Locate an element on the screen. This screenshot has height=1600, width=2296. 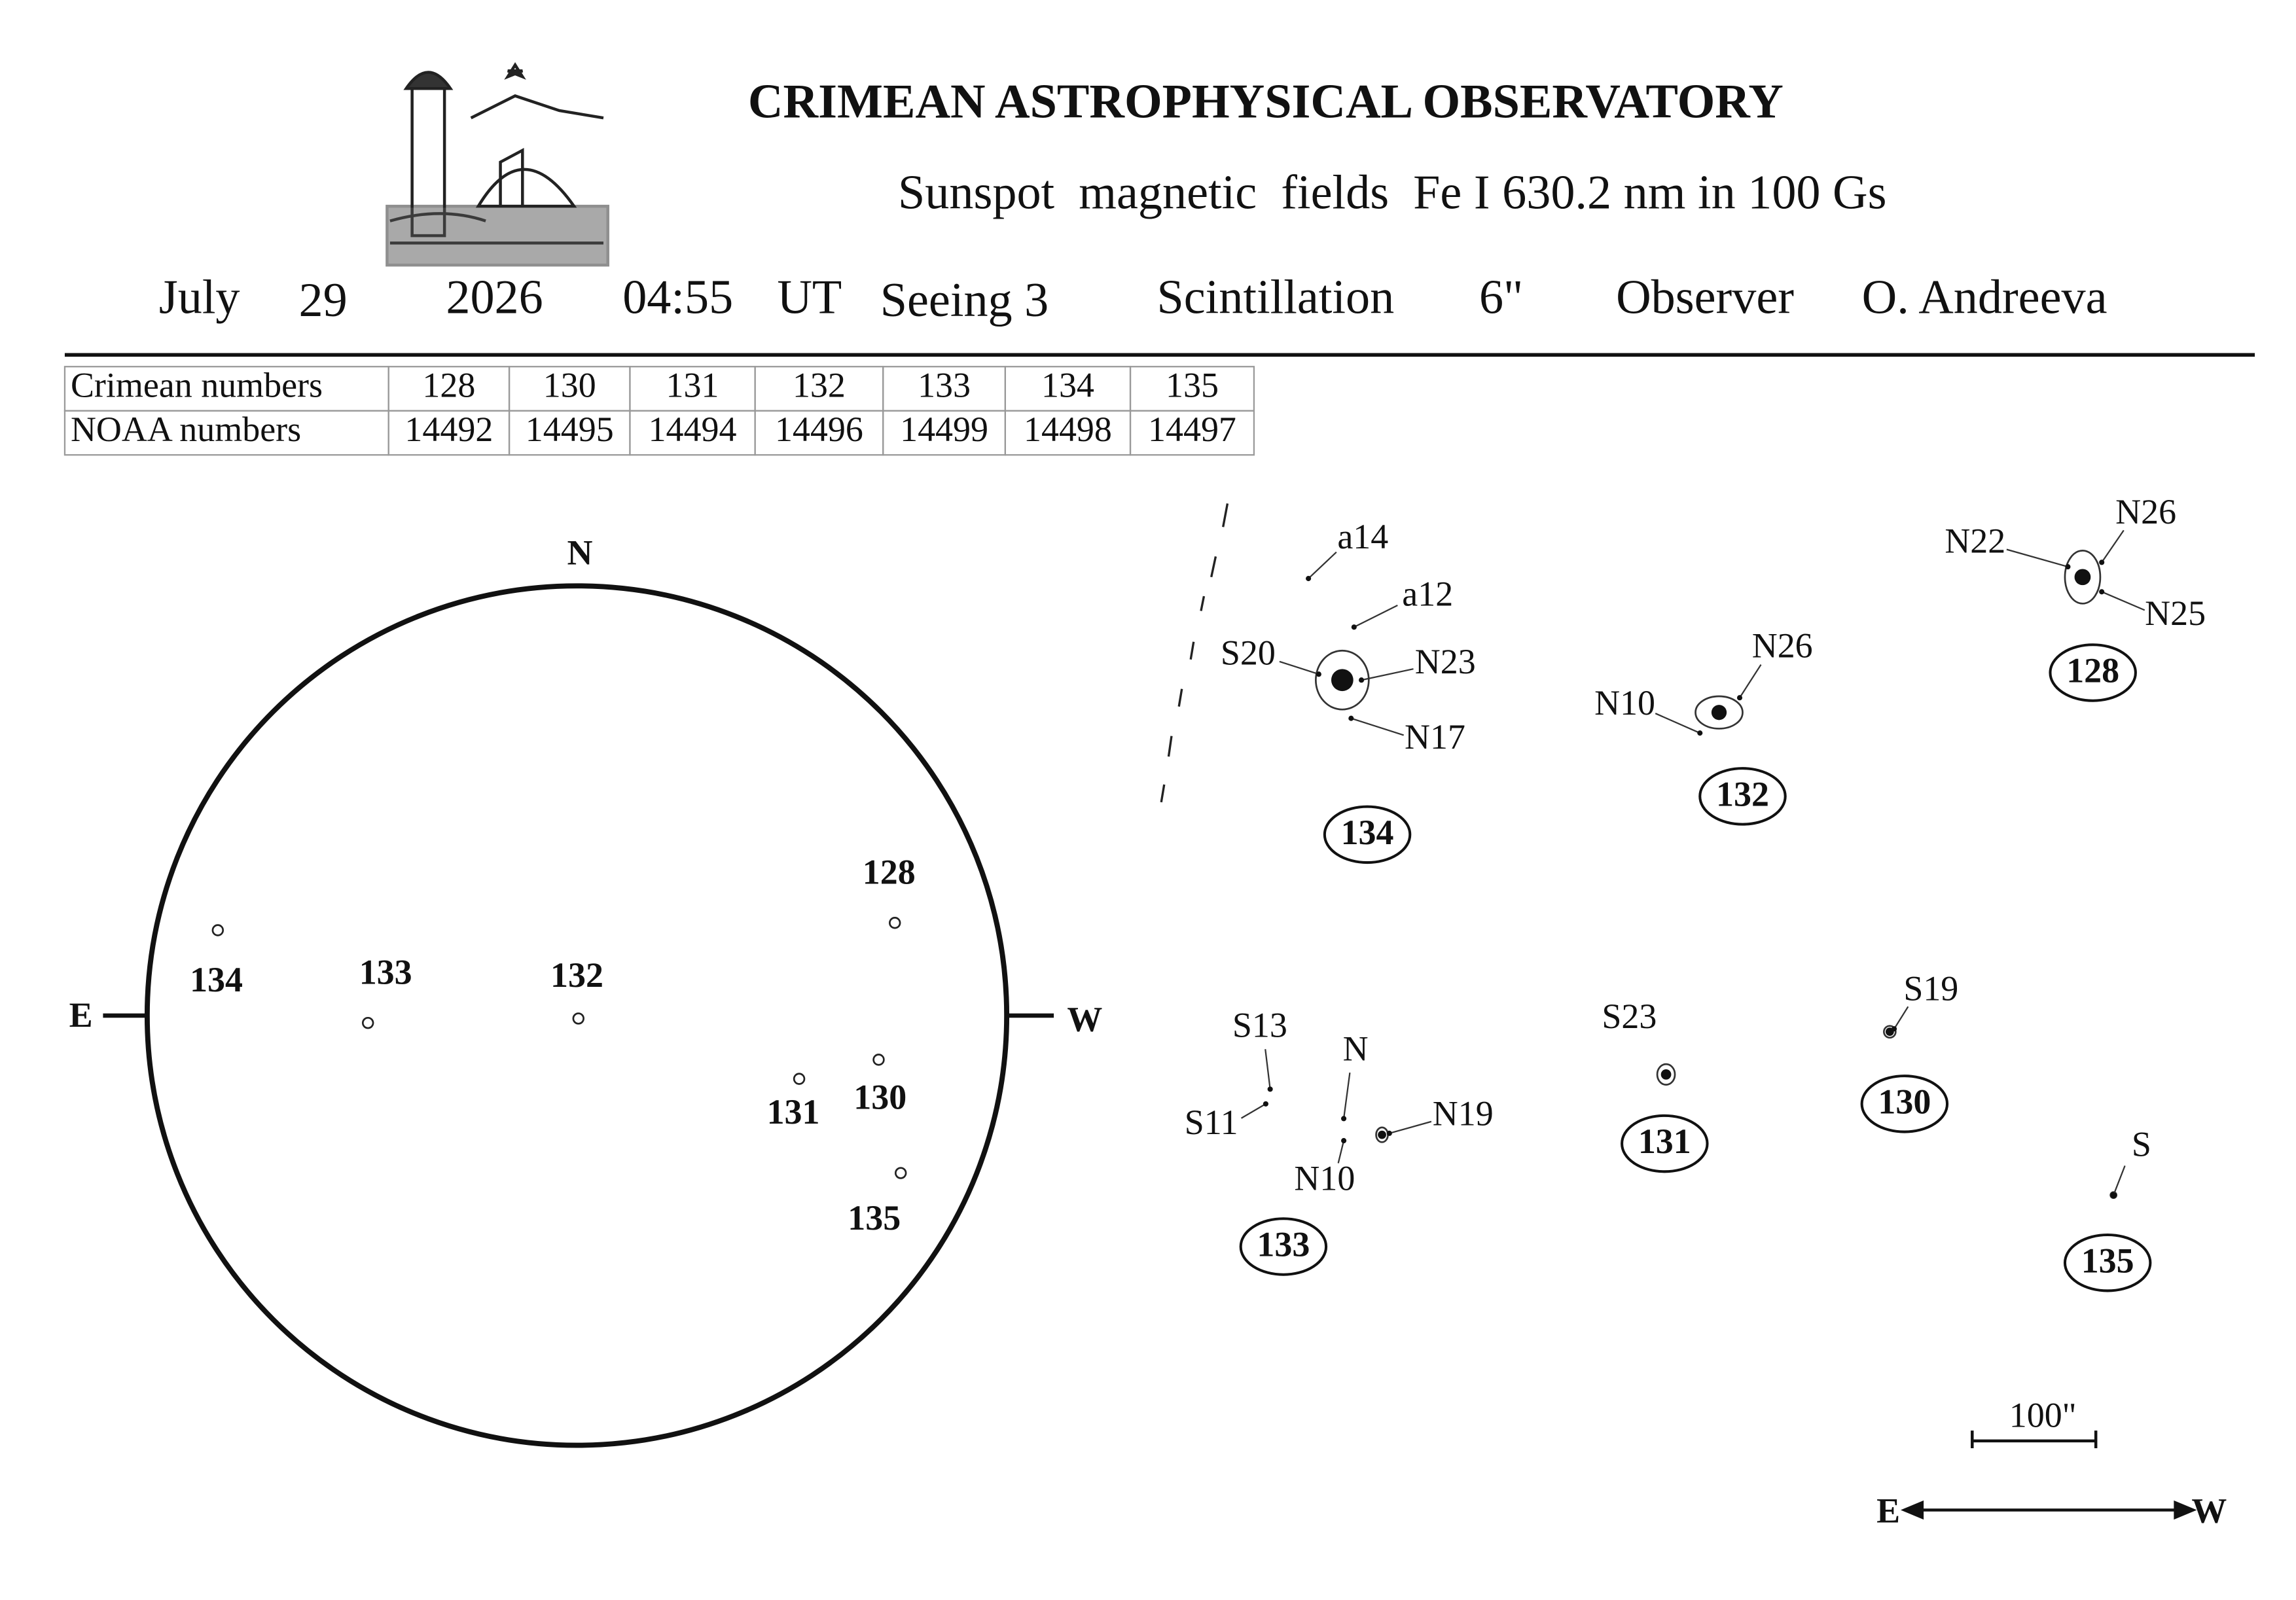
polarity-label: S19 is located at coordinates (1930, 989).